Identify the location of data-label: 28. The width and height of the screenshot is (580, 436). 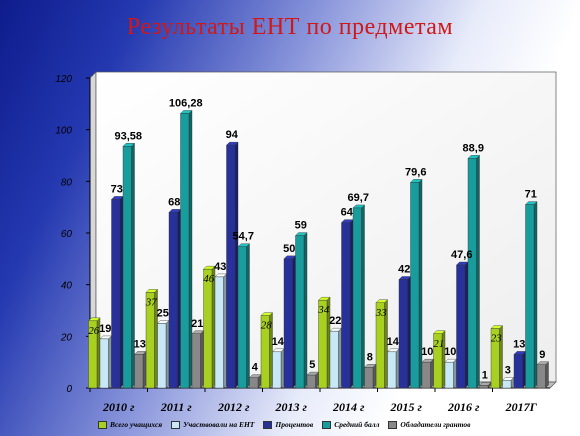
(267, 326).